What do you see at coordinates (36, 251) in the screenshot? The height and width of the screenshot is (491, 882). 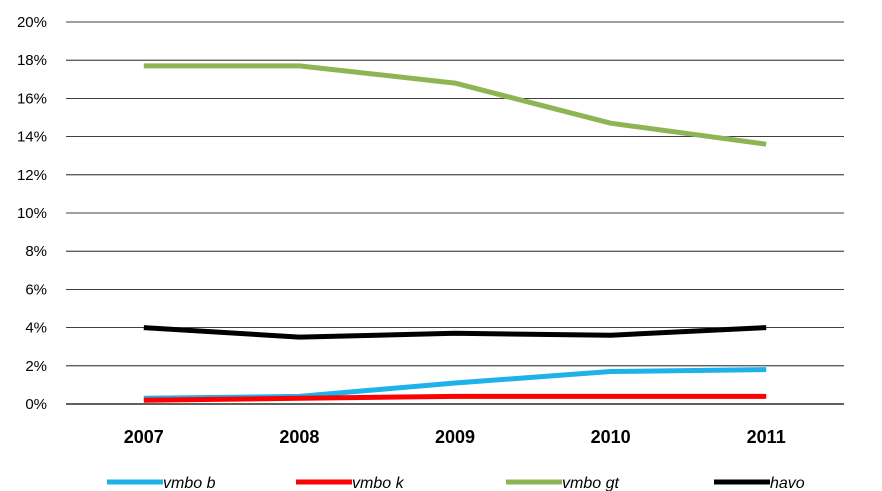 I see `y-tick-label: 8%` at bounding box center [36, 251].